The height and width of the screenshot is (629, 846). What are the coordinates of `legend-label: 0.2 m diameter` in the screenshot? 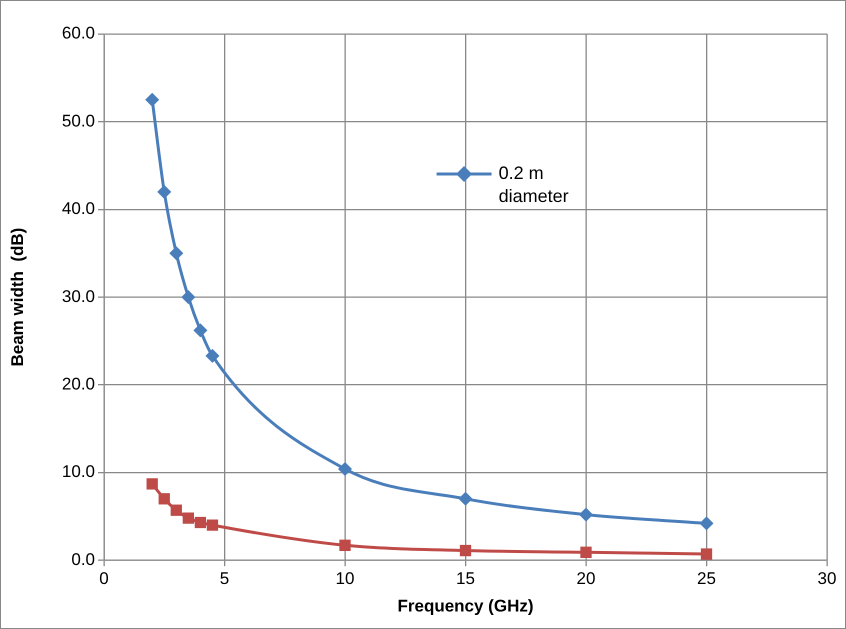 It's located at (533, 184).